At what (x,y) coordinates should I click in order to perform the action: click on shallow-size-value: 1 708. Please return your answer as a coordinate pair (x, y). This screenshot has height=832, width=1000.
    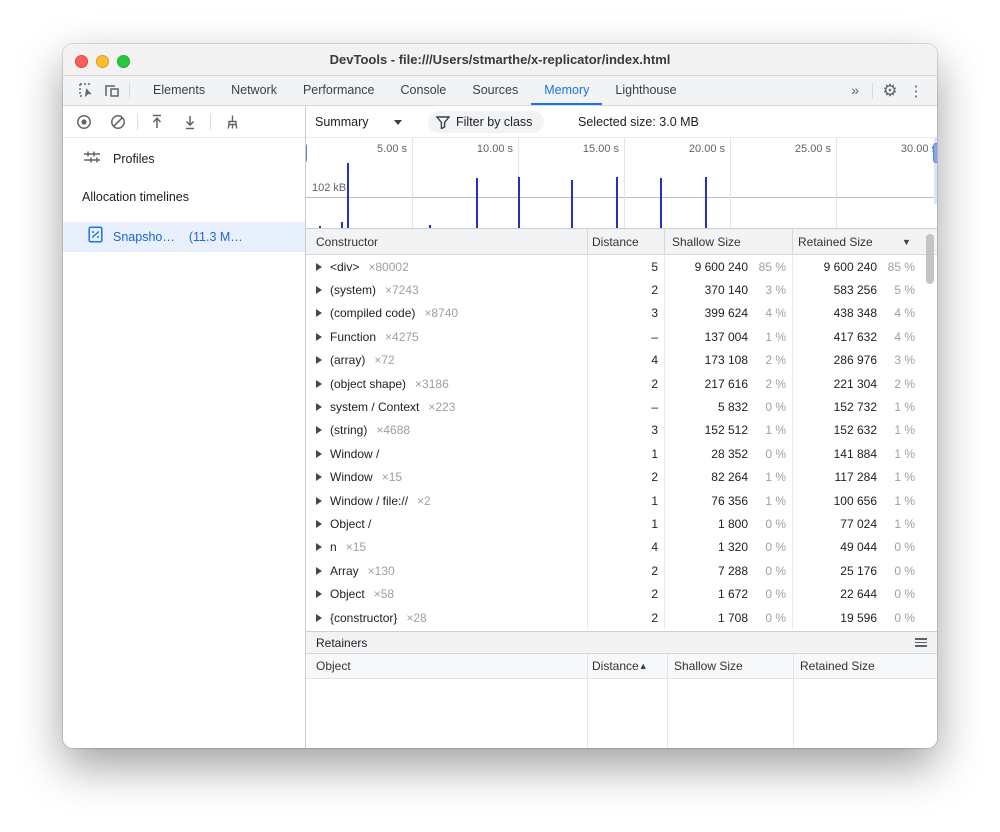
    Looking at the image, I should click on (732, 617).